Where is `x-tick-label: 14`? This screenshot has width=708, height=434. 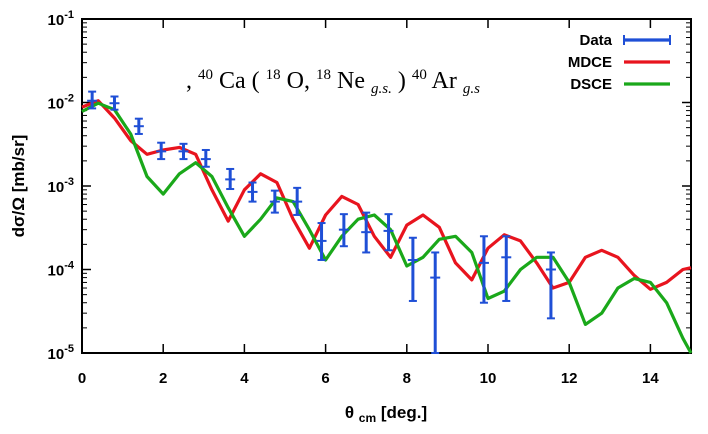
x-tick-label: 14 is located at coordinates (650, 378).